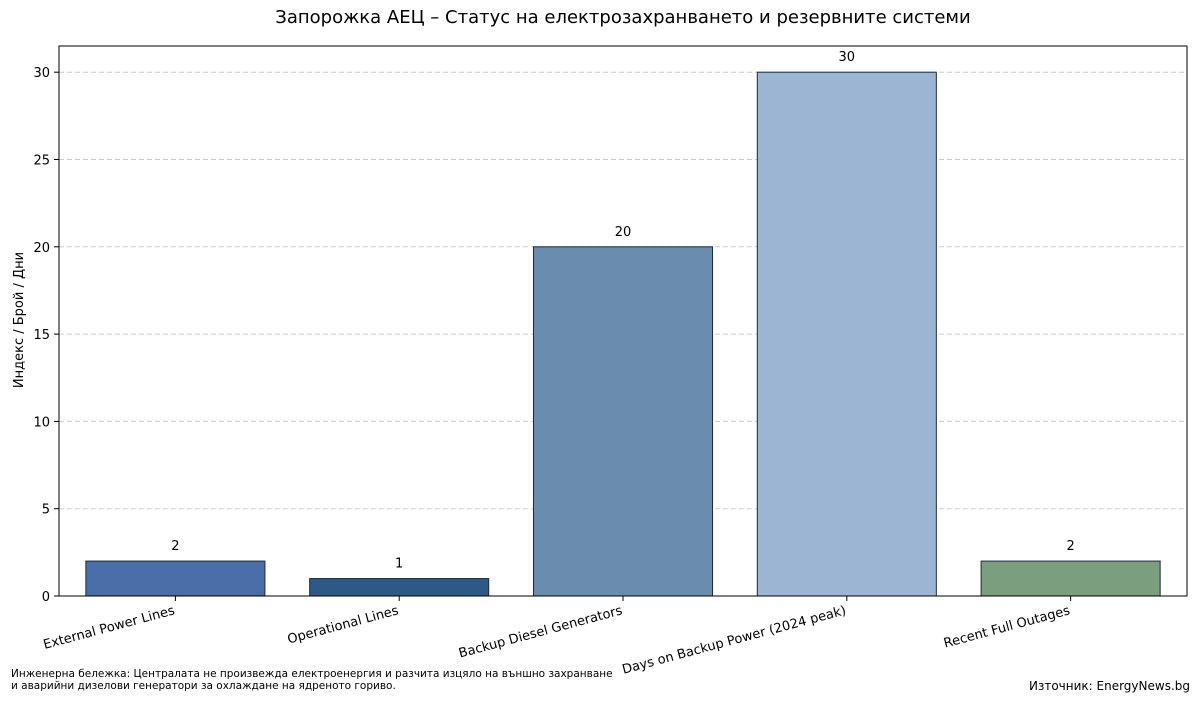 Image resolution: width=1200 pixels, height=703 pixels. I want to click on bar-value-label: 20, so click(623, 232).